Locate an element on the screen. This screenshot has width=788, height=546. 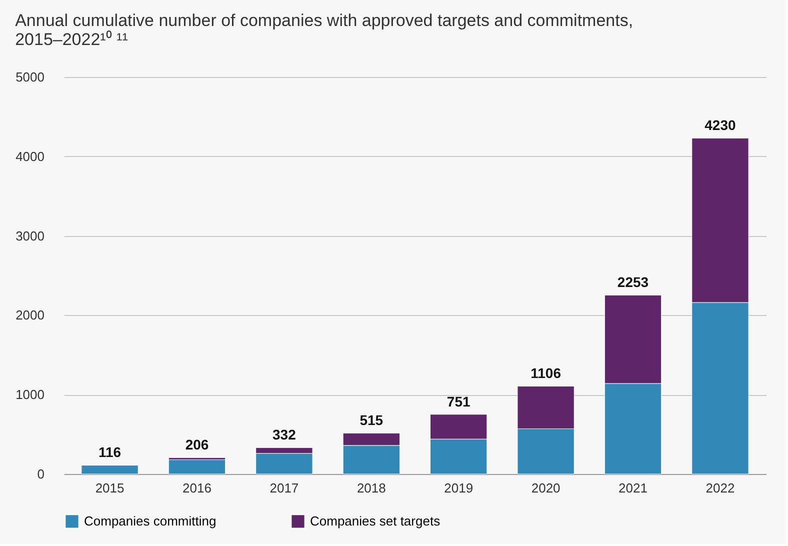
chart-title: Annual cumulative number of companies with approved targets and commitments, 2015–2022¹⁰ ¹¹ is located at coordinates (324, 30).